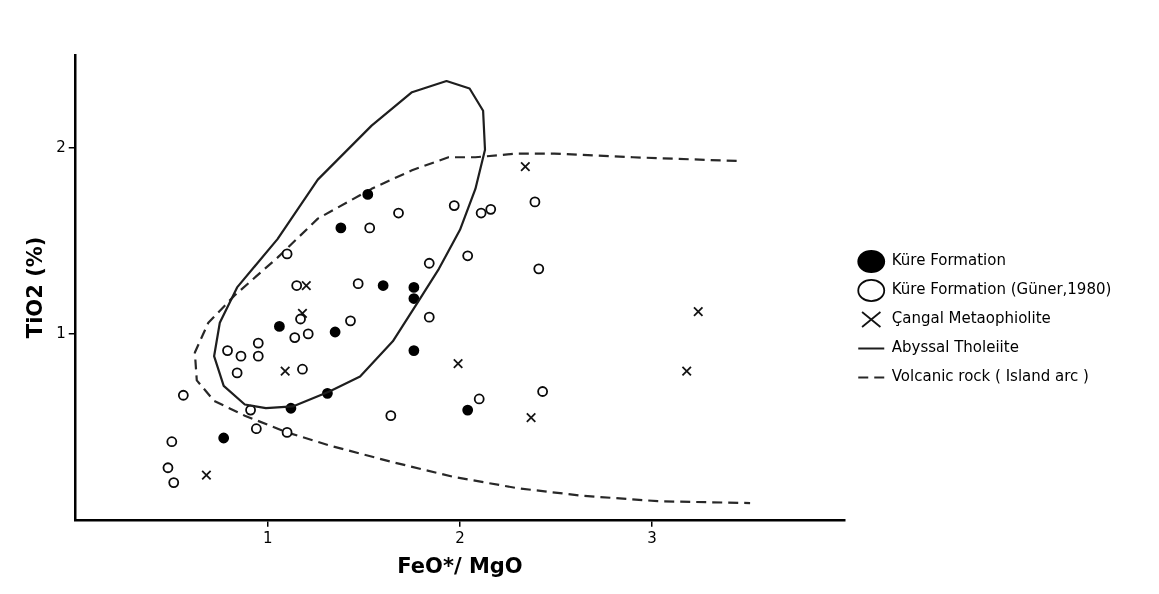 The image size is (1159, 594). I want to click on legend-label: Çangal Metaophiolite, so click(971, 318).